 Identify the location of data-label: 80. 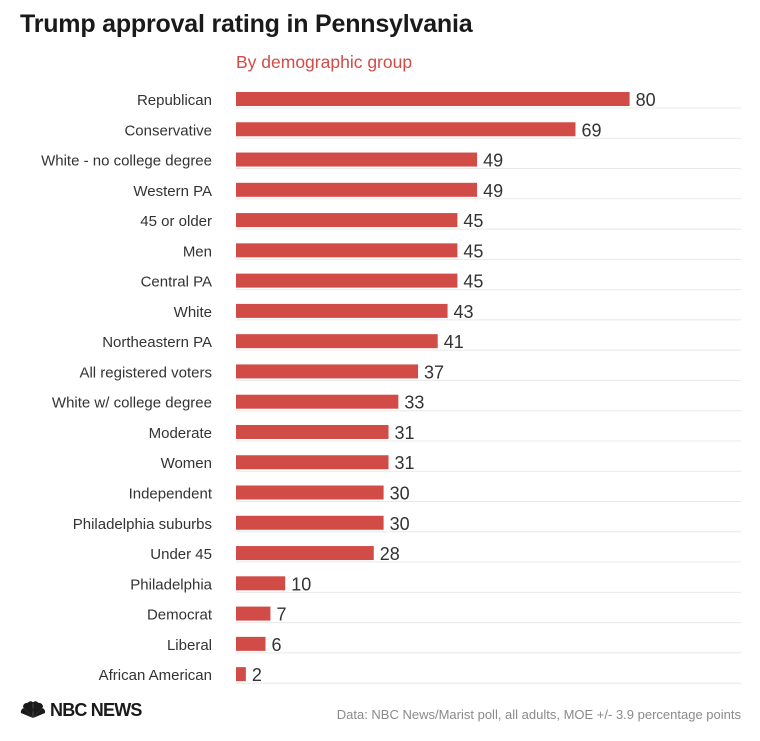
(646, 100).